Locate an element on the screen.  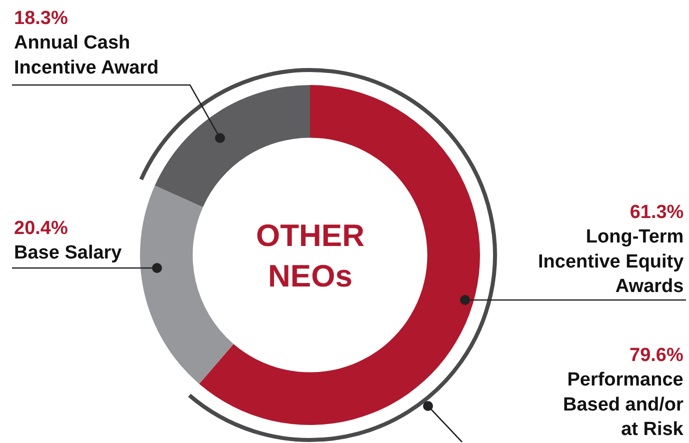
slice-label: Base Salary is located at coordinates (68, 253).